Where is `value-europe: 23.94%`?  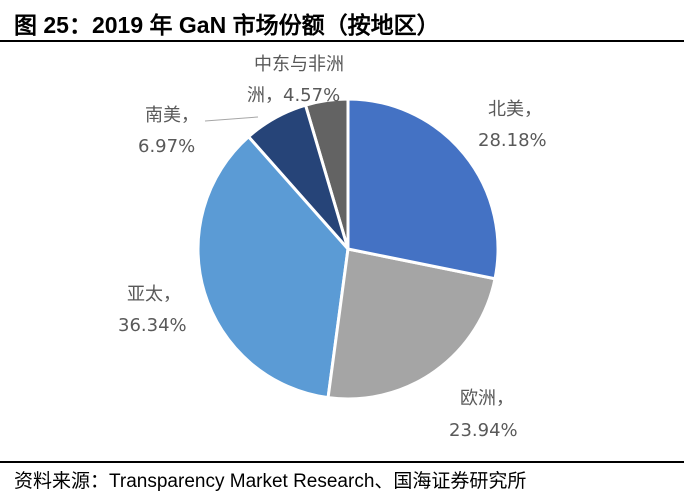 value-europe: 23.94% is located at coordinates (483, 430).